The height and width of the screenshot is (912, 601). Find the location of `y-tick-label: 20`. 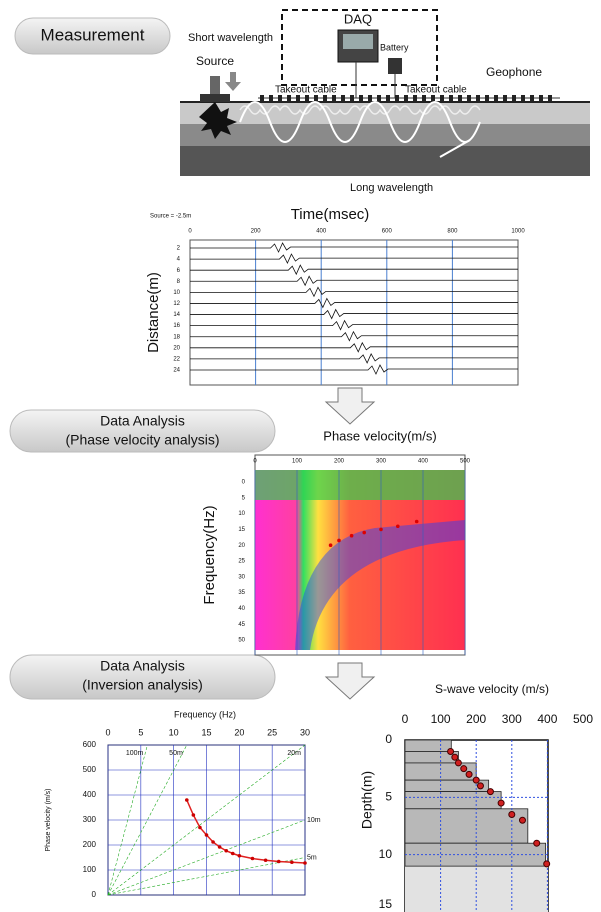

y-tick-label: 20 is located at coordinates (176, 348).